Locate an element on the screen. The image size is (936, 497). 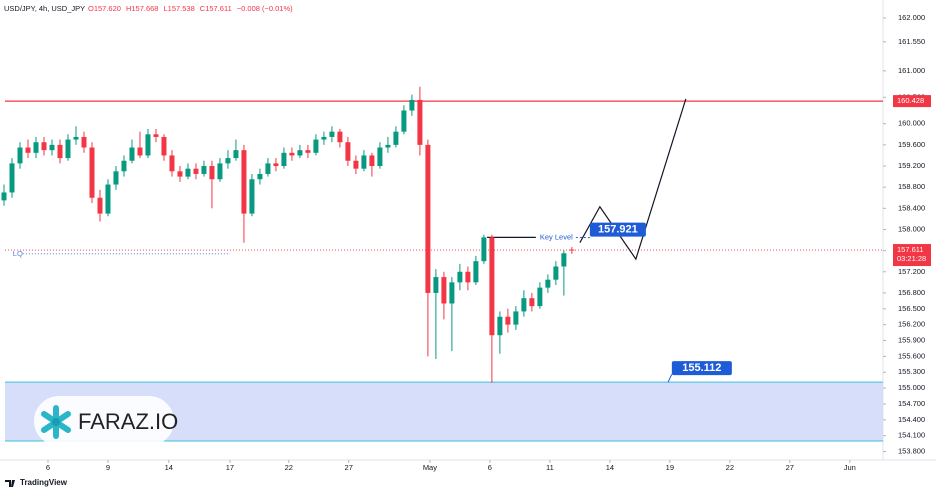
y-tick-label: 155.600 is located at coordinates (911, 355).